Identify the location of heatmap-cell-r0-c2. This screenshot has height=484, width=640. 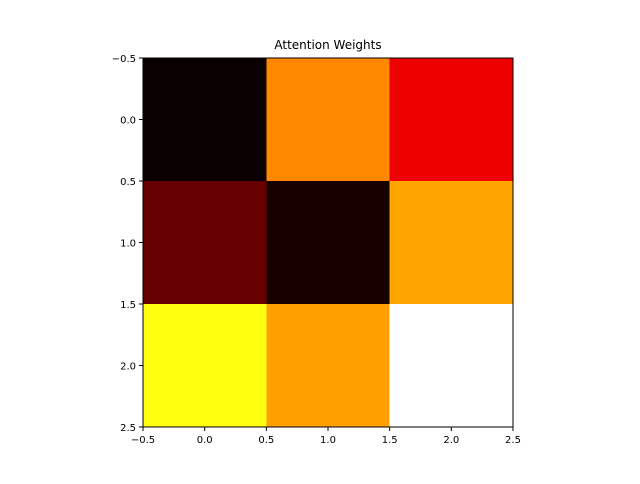
(451, 119).